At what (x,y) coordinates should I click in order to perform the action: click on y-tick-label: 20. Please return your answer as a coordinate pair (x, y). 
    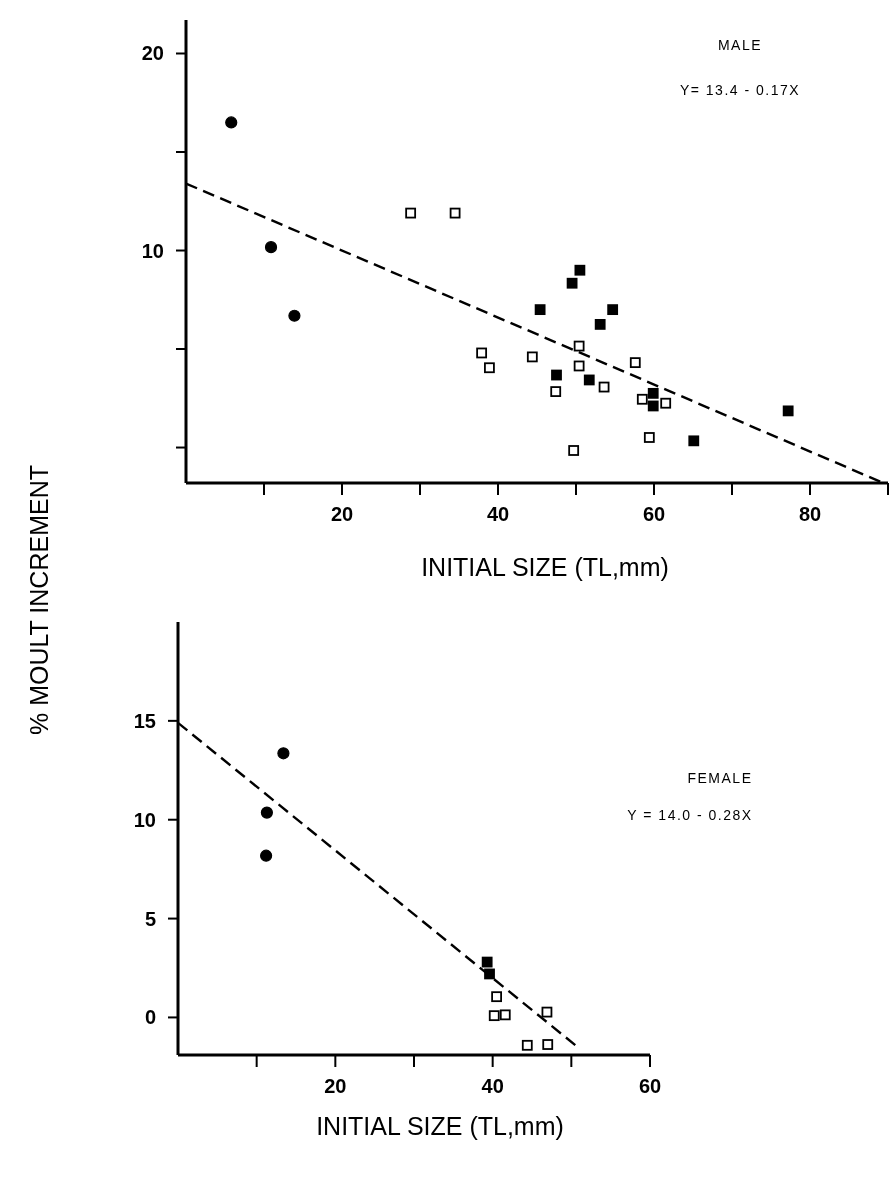
    Looking at the image, I should click on (152, 53).